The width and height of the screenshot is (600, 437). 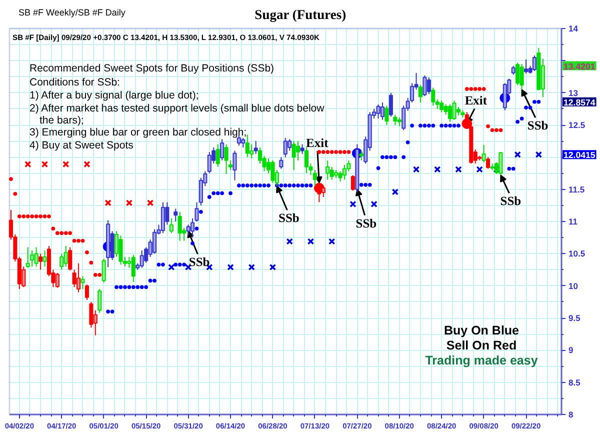 I want to click on y-tick-label: 12.5, so click(x=577, y=125).